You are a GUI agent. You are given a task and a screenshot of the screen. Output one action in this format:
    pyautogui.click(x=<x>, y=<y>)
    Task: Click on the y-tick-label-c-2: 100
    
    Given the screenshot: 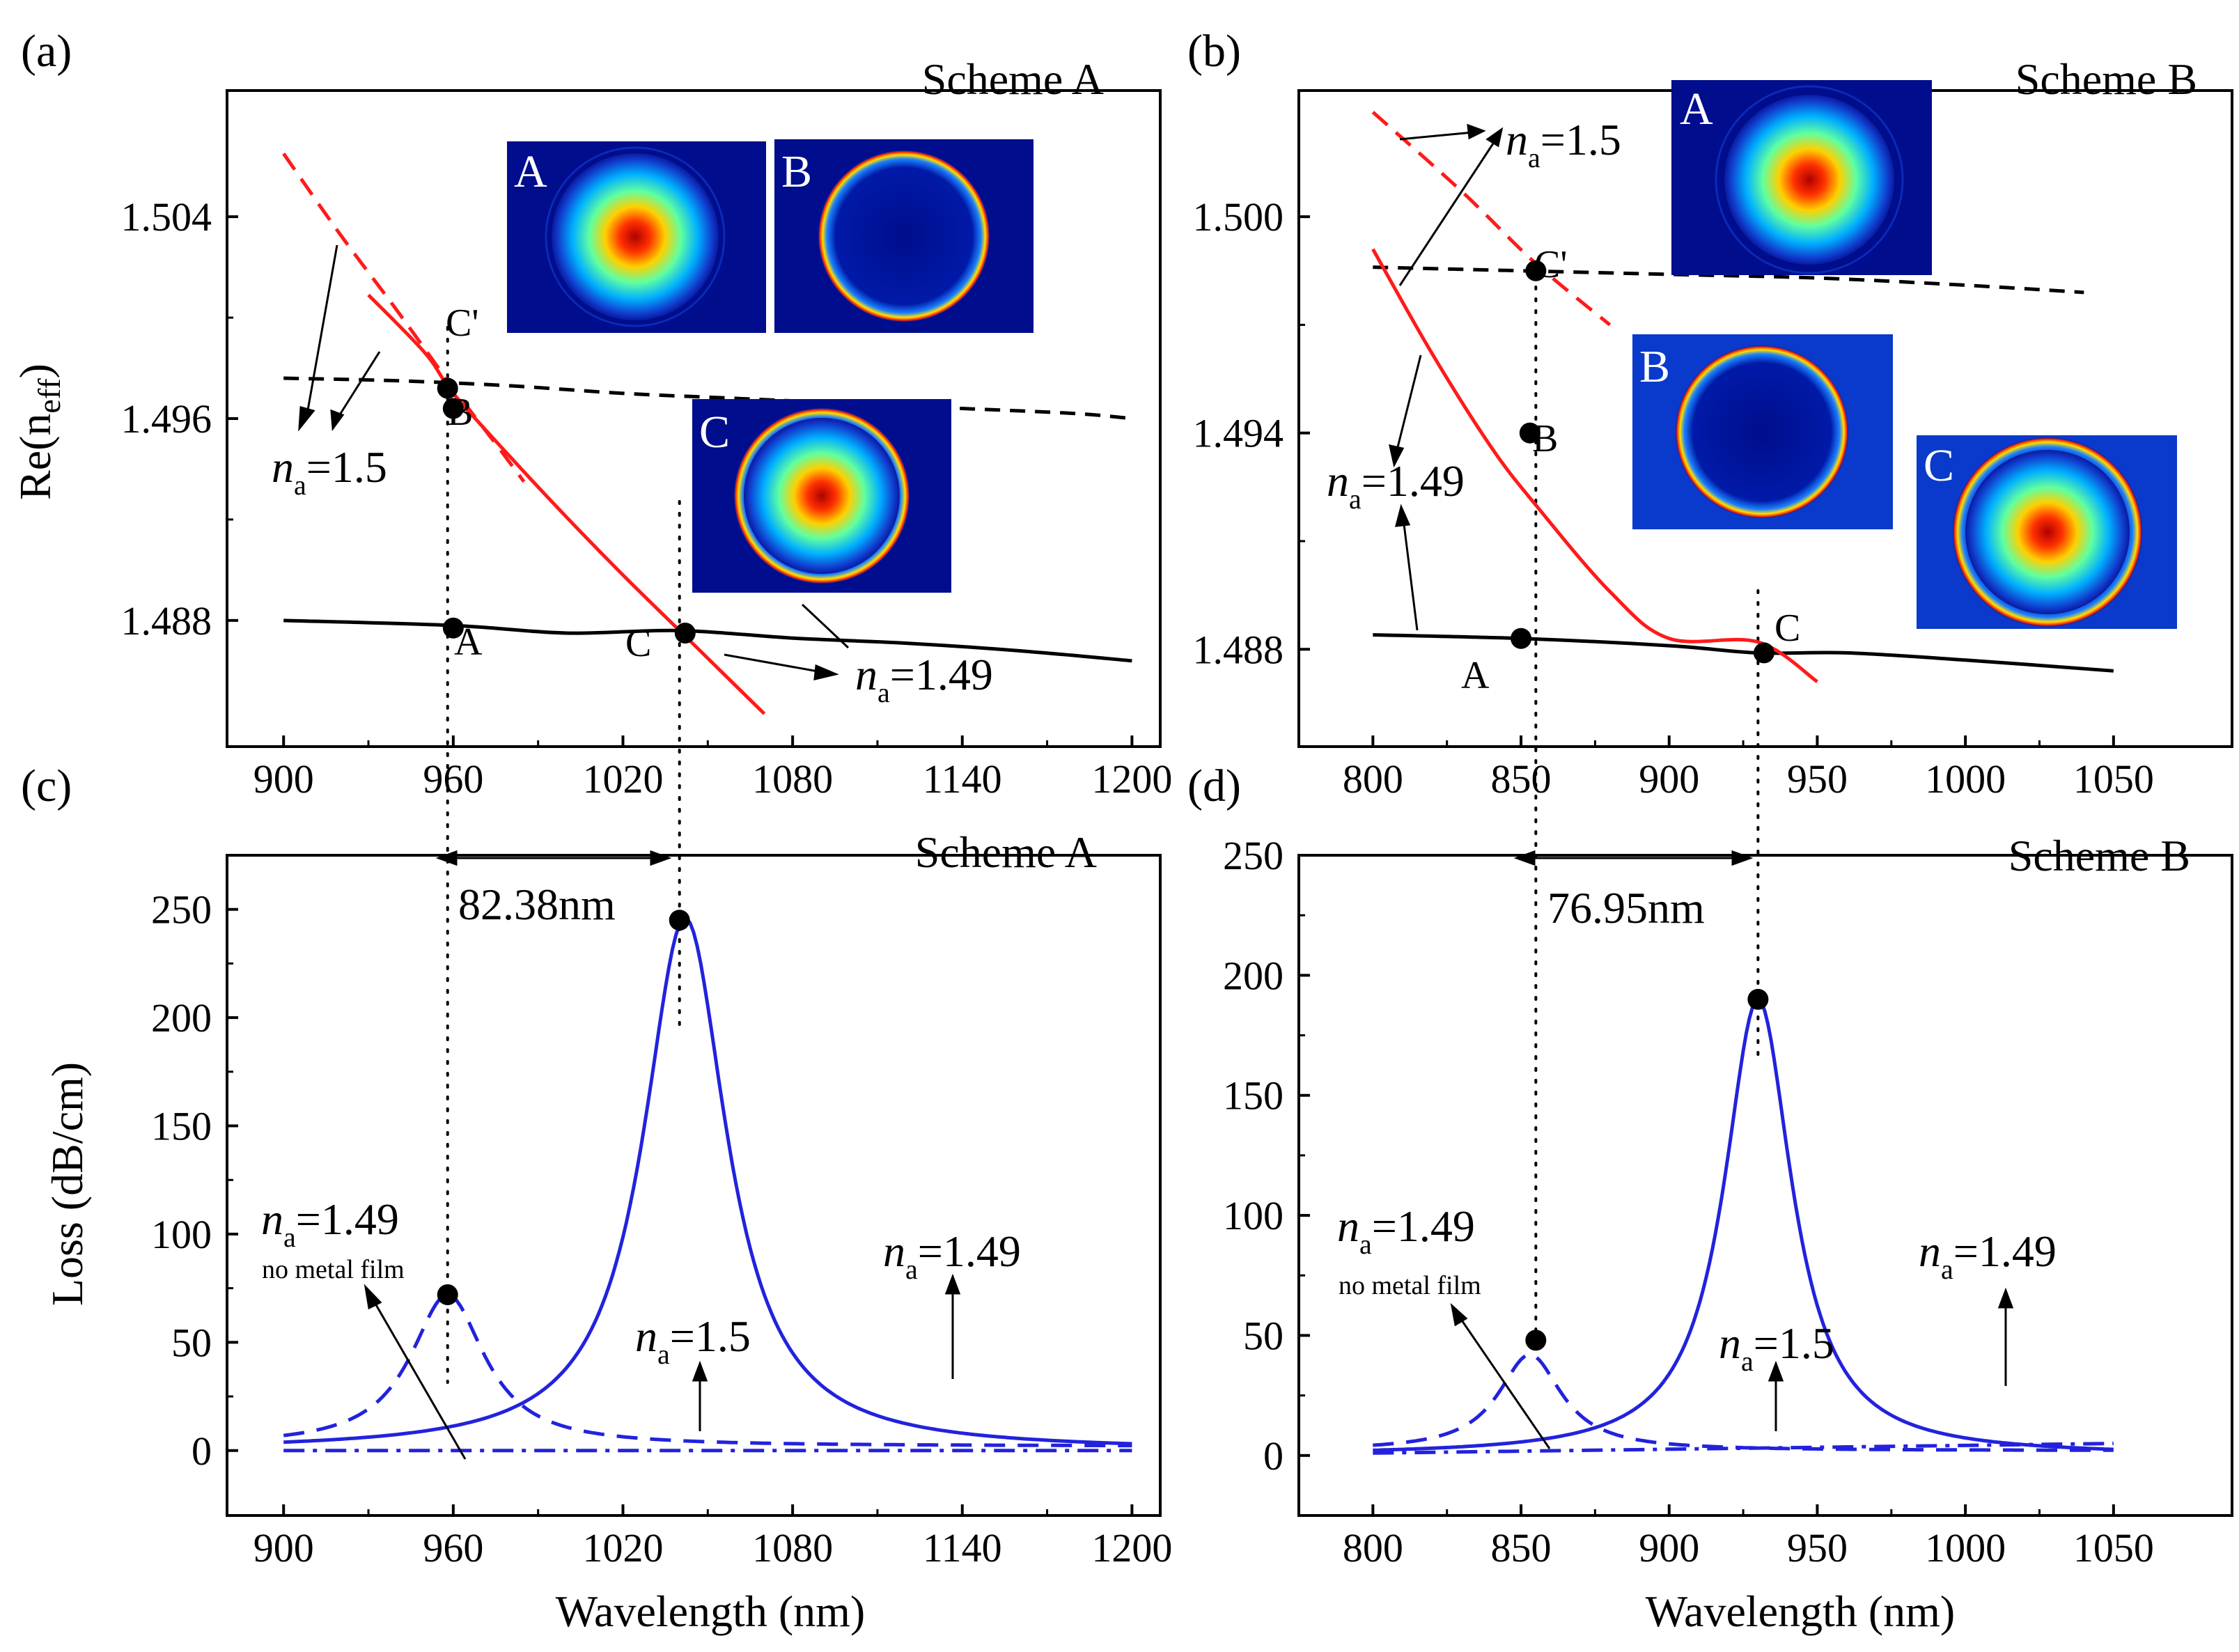 What is the action you would take?
    pyautogui.click(x=181, y=1235)
    